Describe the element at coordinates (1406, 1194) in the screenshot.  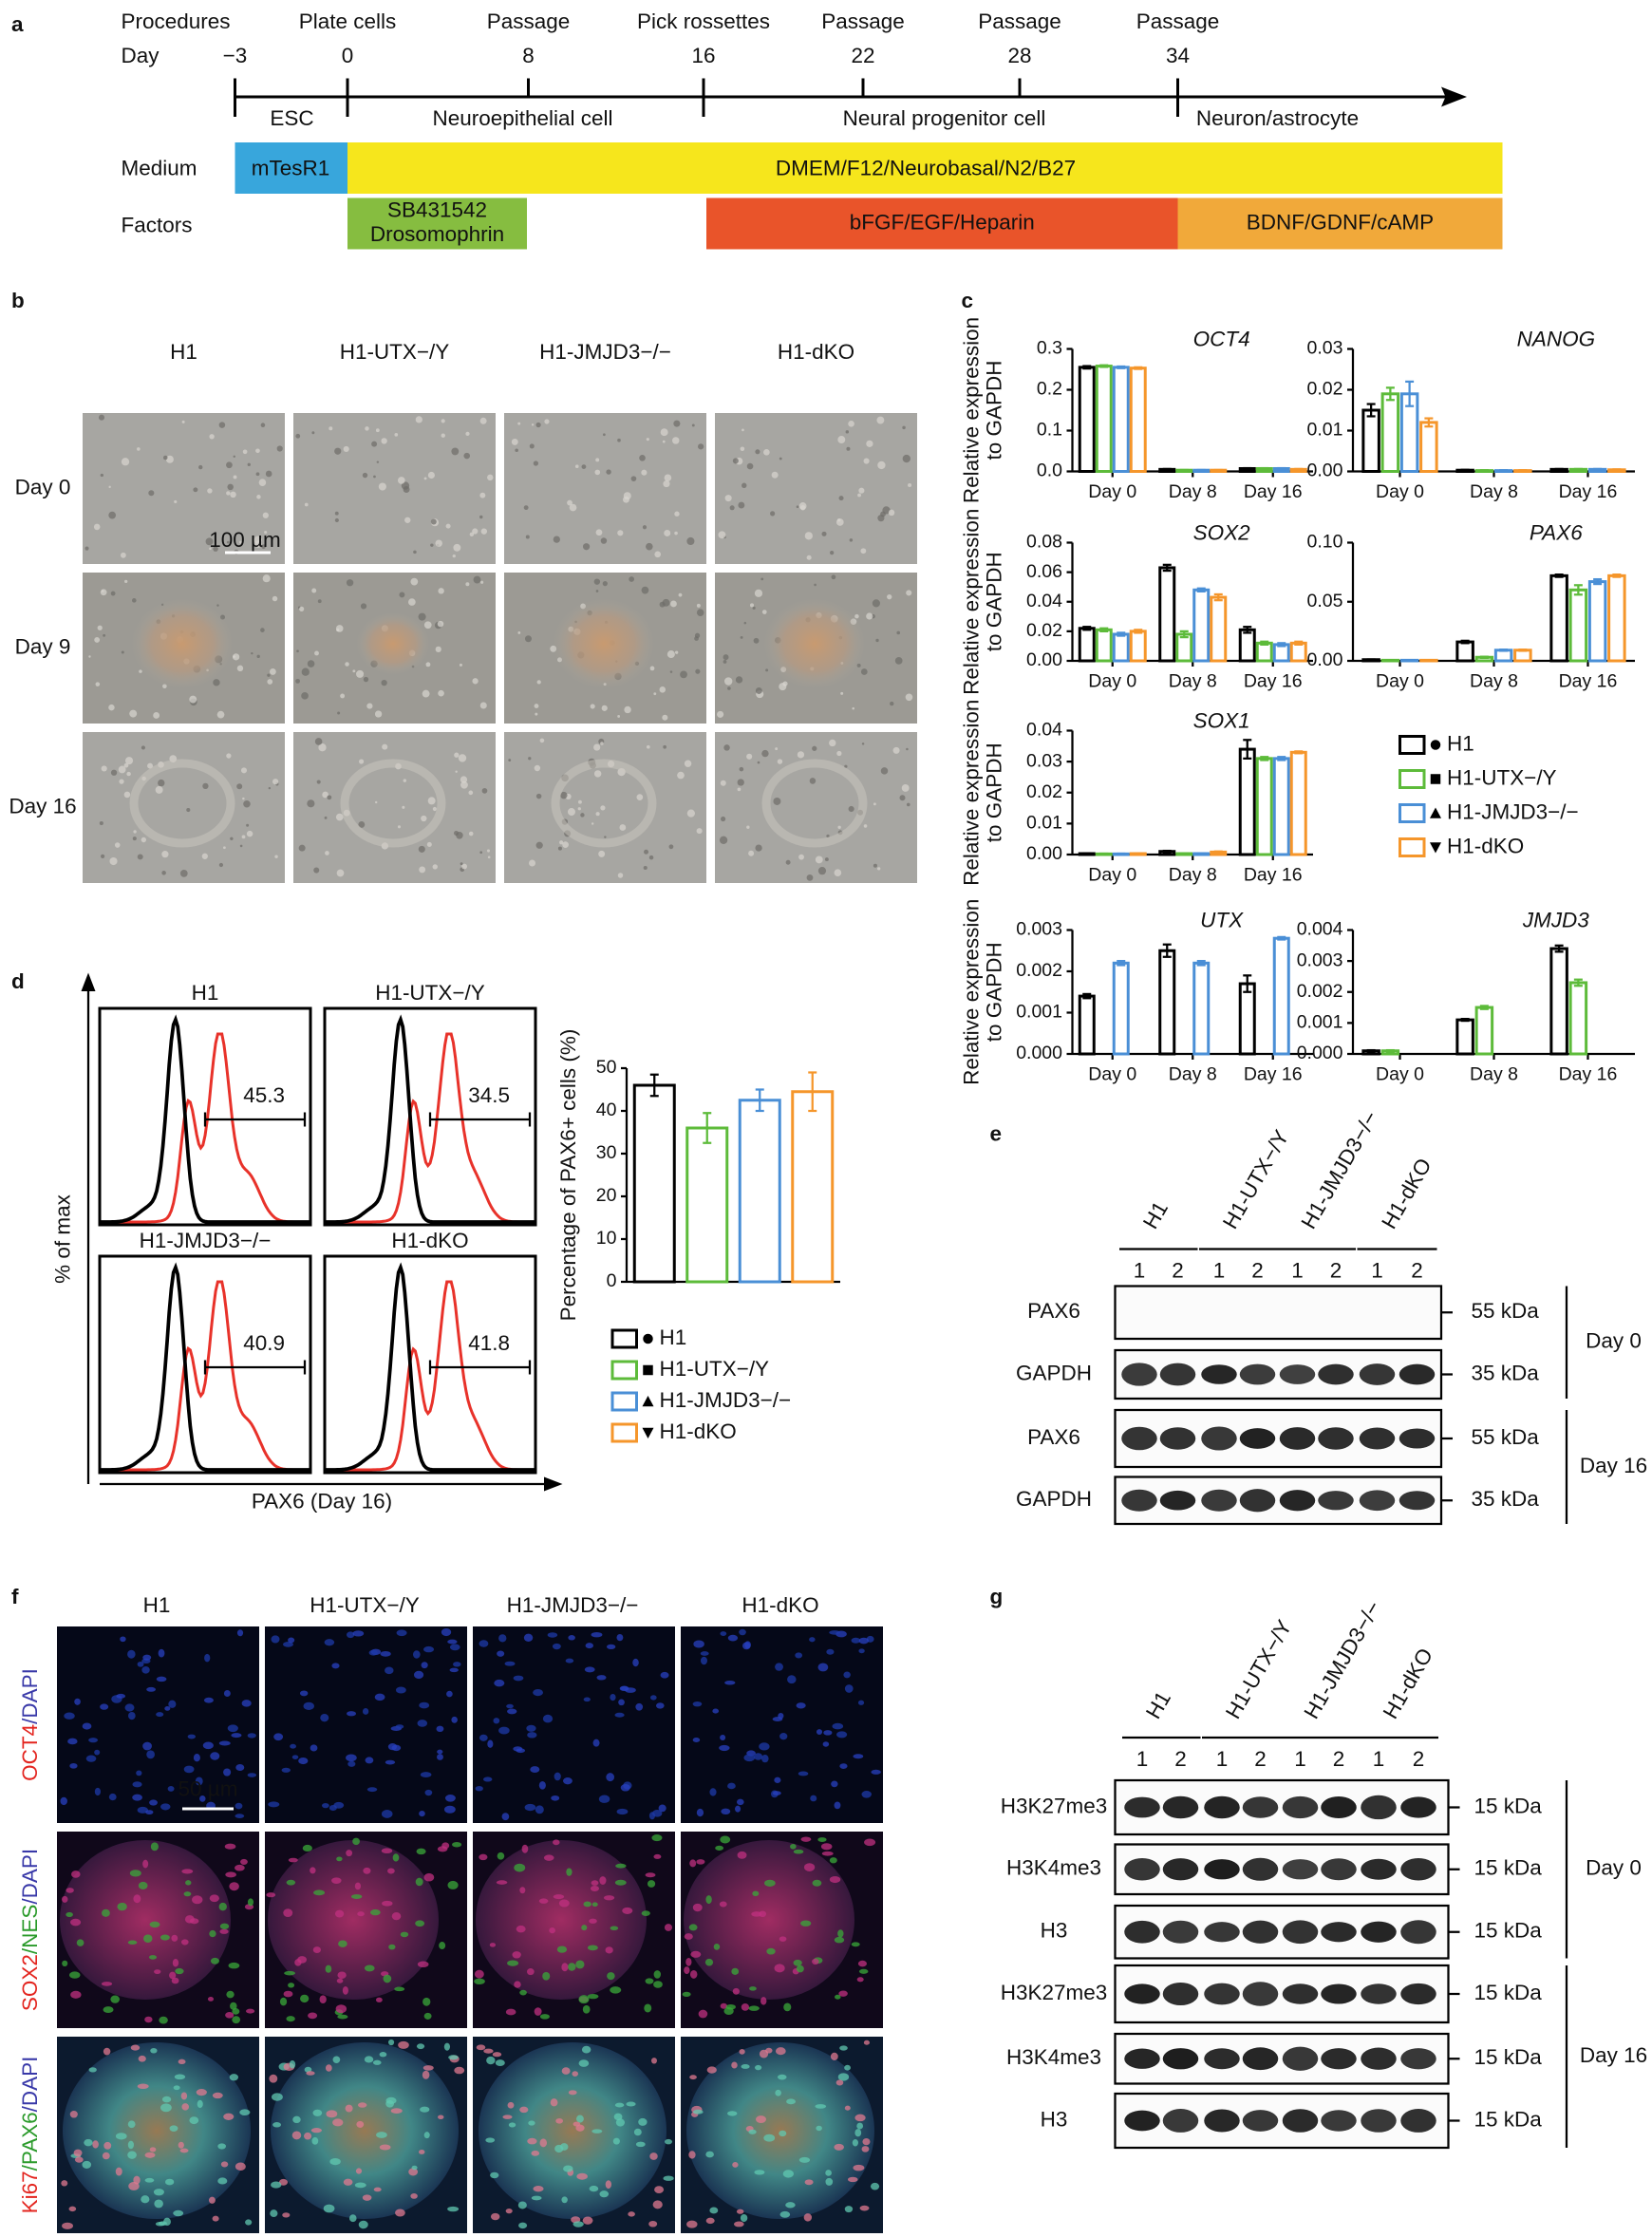
I see `lane-header: H1-dKO` at that location.